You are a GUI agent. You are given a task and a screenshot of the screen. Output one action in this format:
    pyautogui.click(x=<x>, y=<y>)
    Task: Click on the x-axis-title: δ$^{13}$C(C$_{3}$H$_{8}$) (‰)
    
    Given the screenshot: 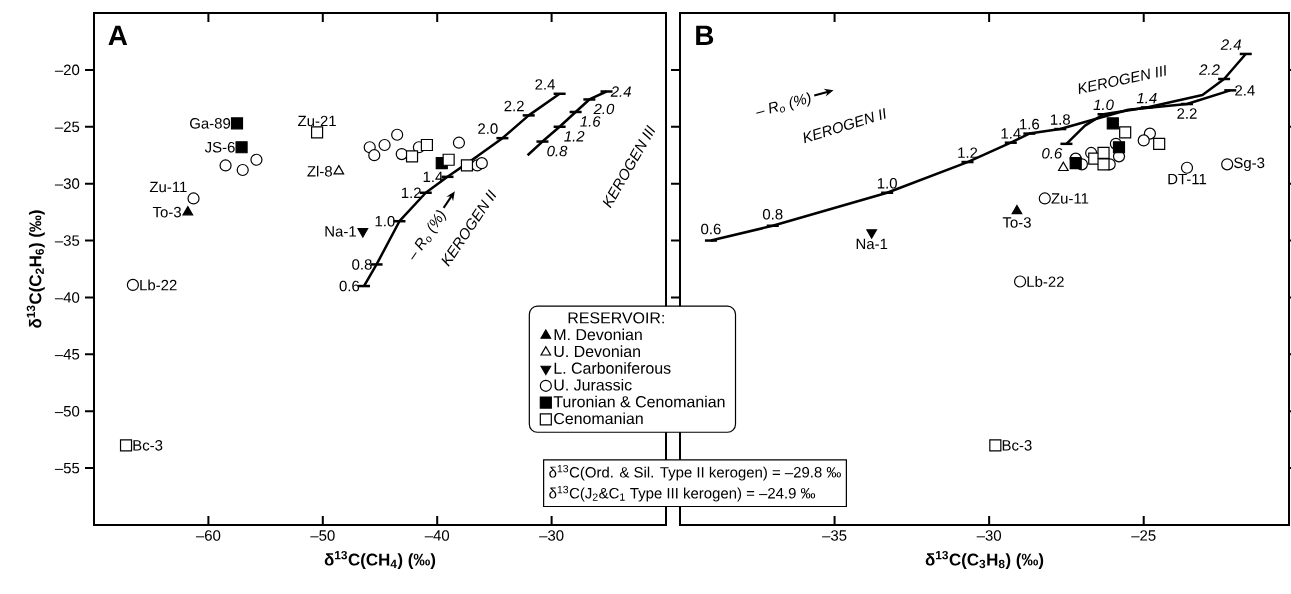 What is the action you would take?
    pyautogui.click(x=984, y=559)
    